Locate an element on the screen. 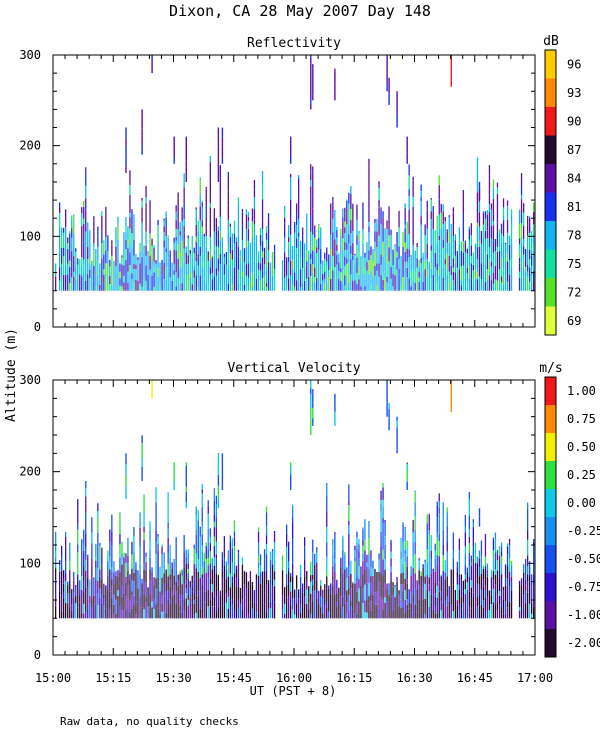 Image resolution: width=600 pixels, height=750 pixels. y-tick-label: 0 is located at coordinates (37, 655).